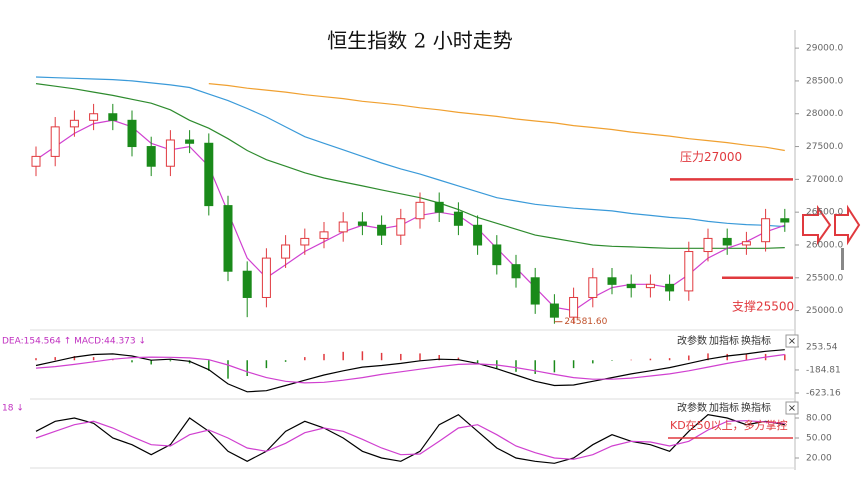 Image resolution: width=861 pixels, height=494 pixels. What do you see at coordinates (824, 114) in the screenshot?
I see `y-tick-label: 28000.0` at bounding box center [824, 114].